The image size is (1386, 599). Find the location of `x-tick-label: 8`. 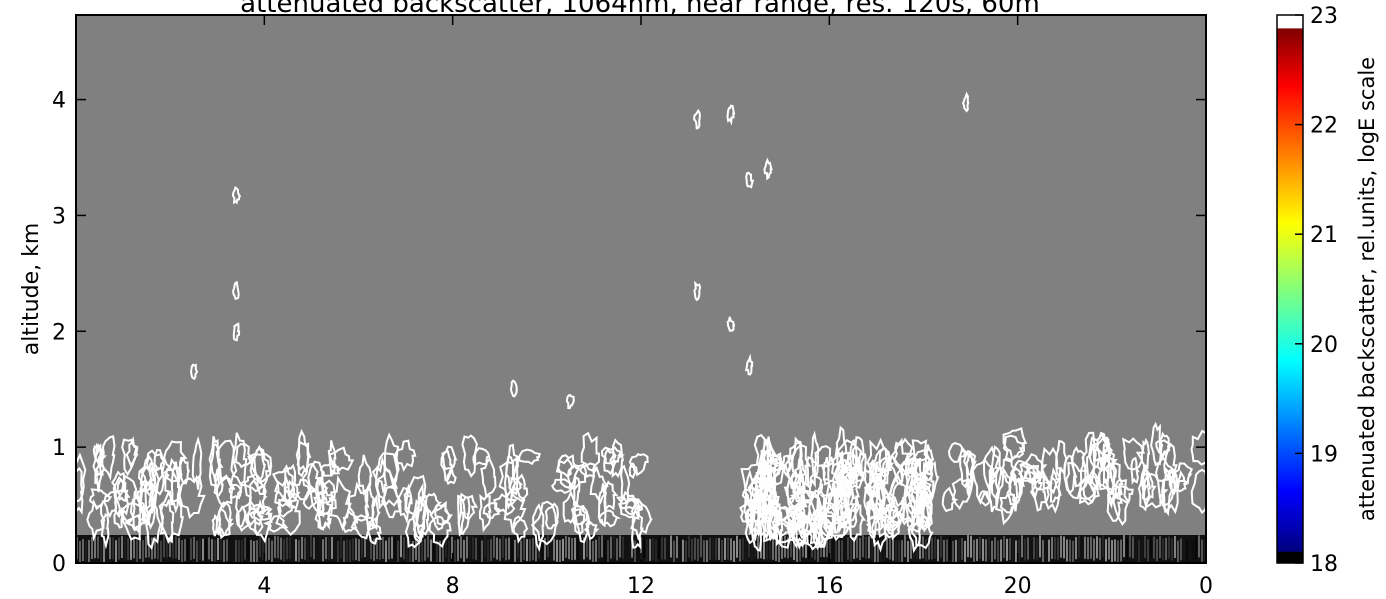

x-tick-label: 8 is located at coordinates (453, 586).